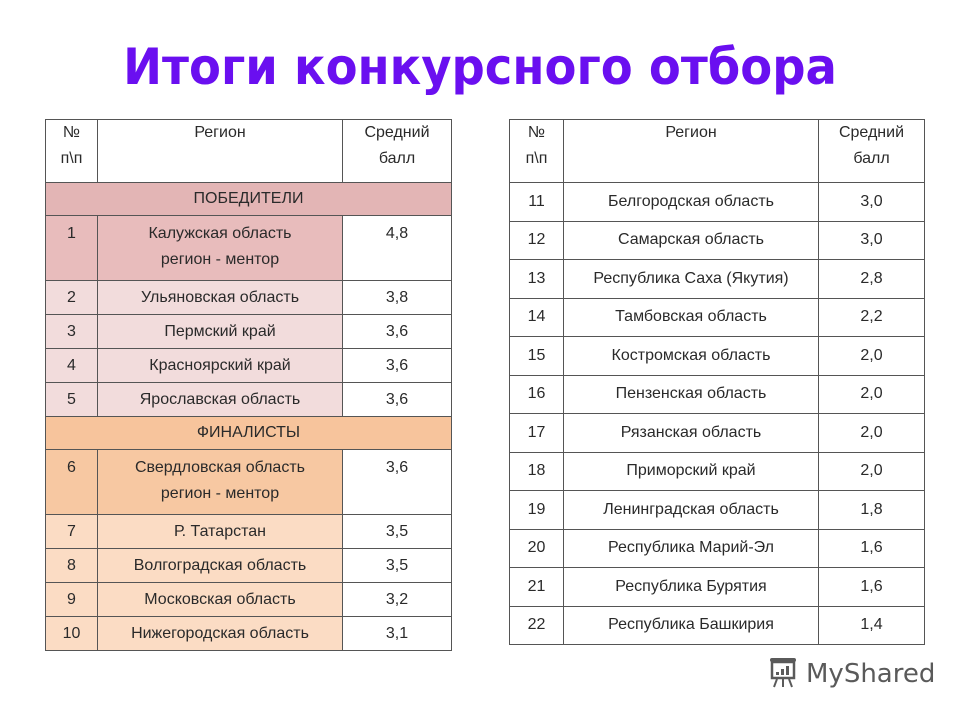  What do you see at coordinates (248, 565) in the screenshot?
I see `table-row: 8 Волгоградская область 3,5` at bounding box center [248, 565].